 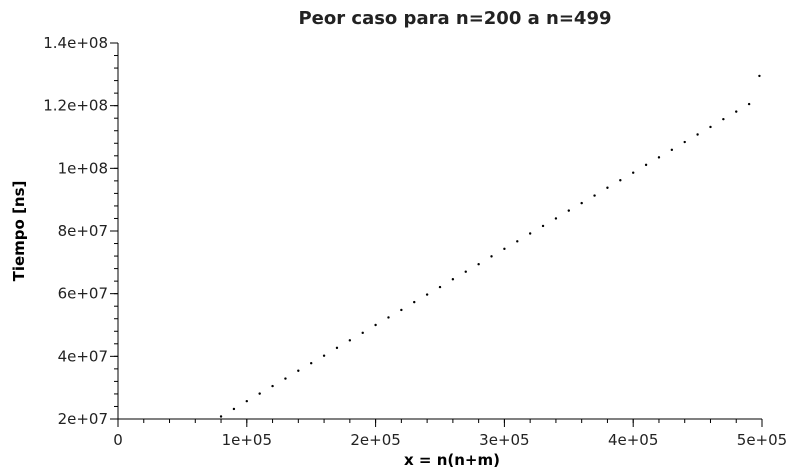 I want to click on y-tick-label: 1.2e+08, so click(x=75, y=106).